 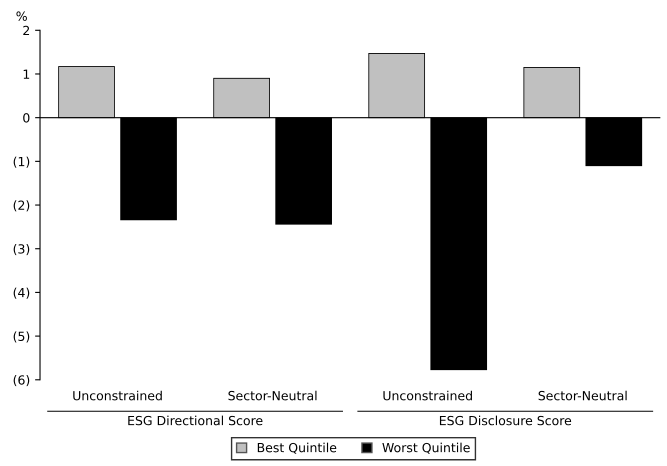 I want to click on y-tick-label: (6), so click(x=22, y=380).